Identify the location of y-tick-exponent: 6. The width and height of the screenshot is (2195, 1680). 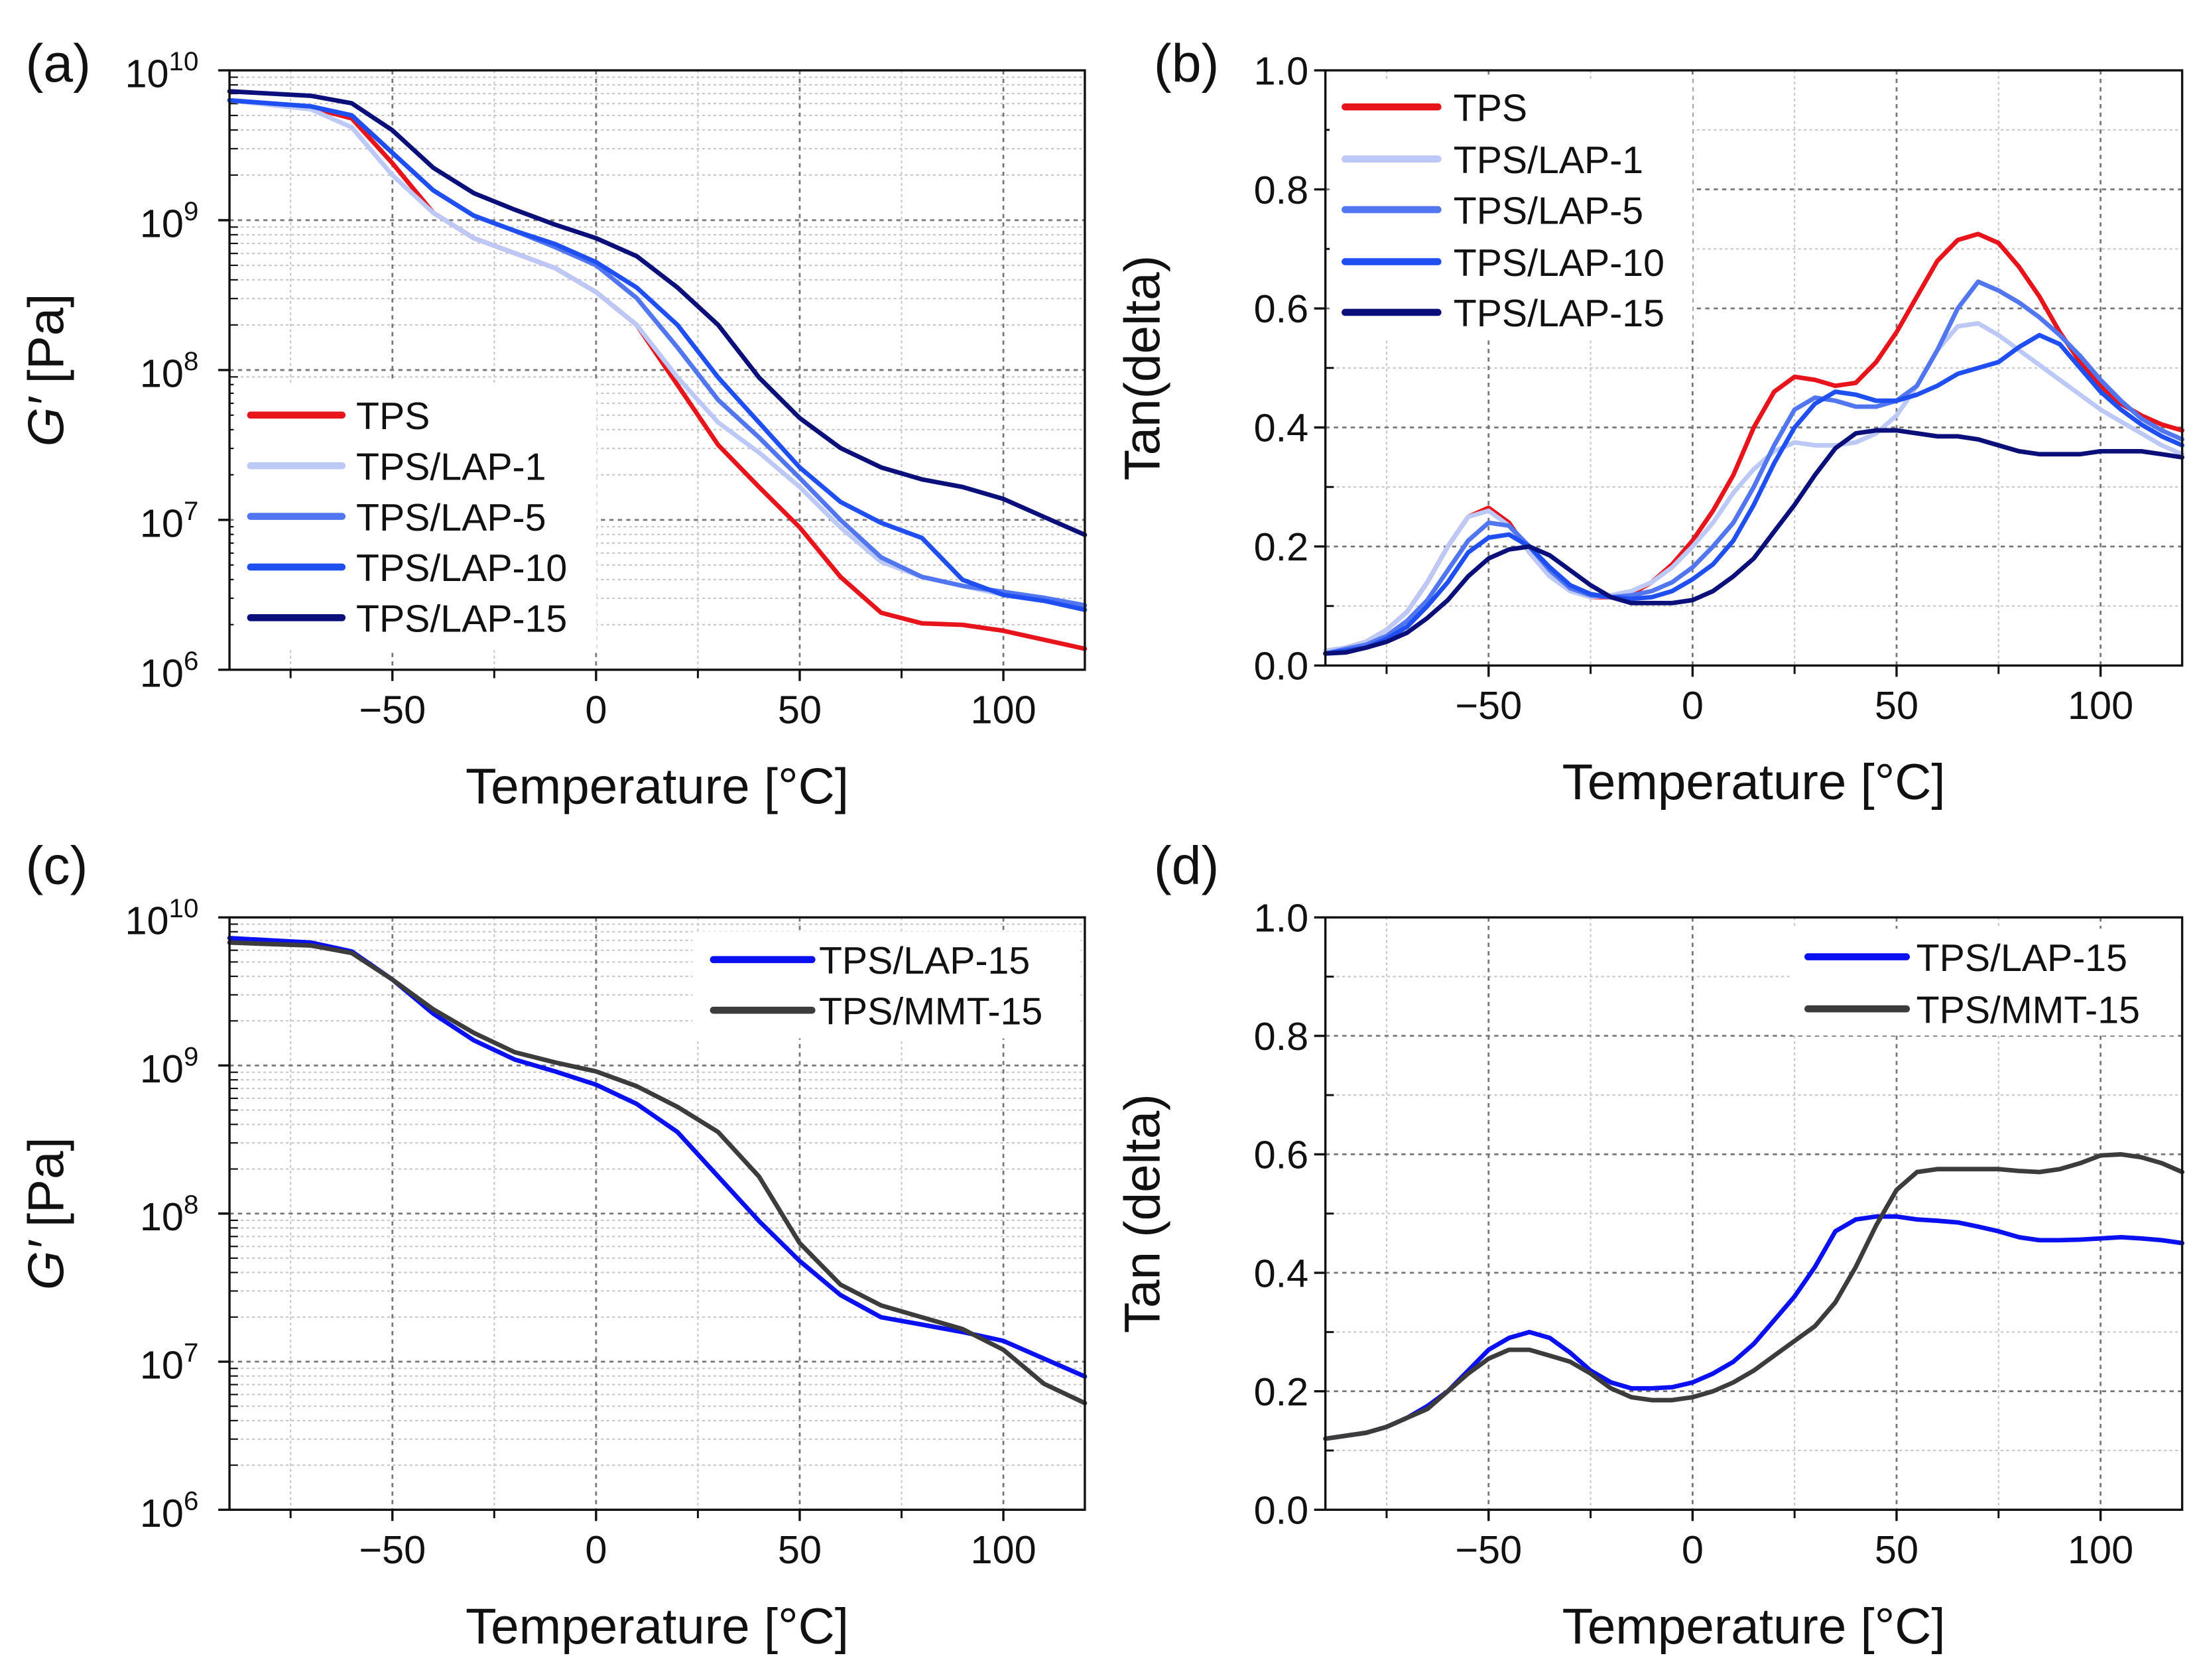
(191, 1501).